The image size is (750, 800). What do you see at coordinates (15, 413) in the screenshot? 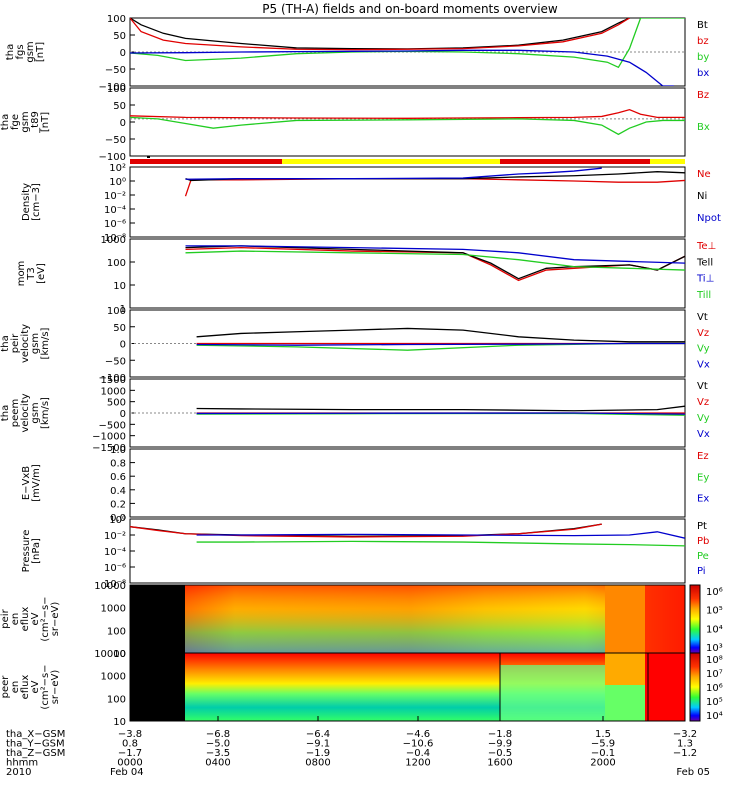
I see `ylabel-line: peem` at bounding box center [15, 413].